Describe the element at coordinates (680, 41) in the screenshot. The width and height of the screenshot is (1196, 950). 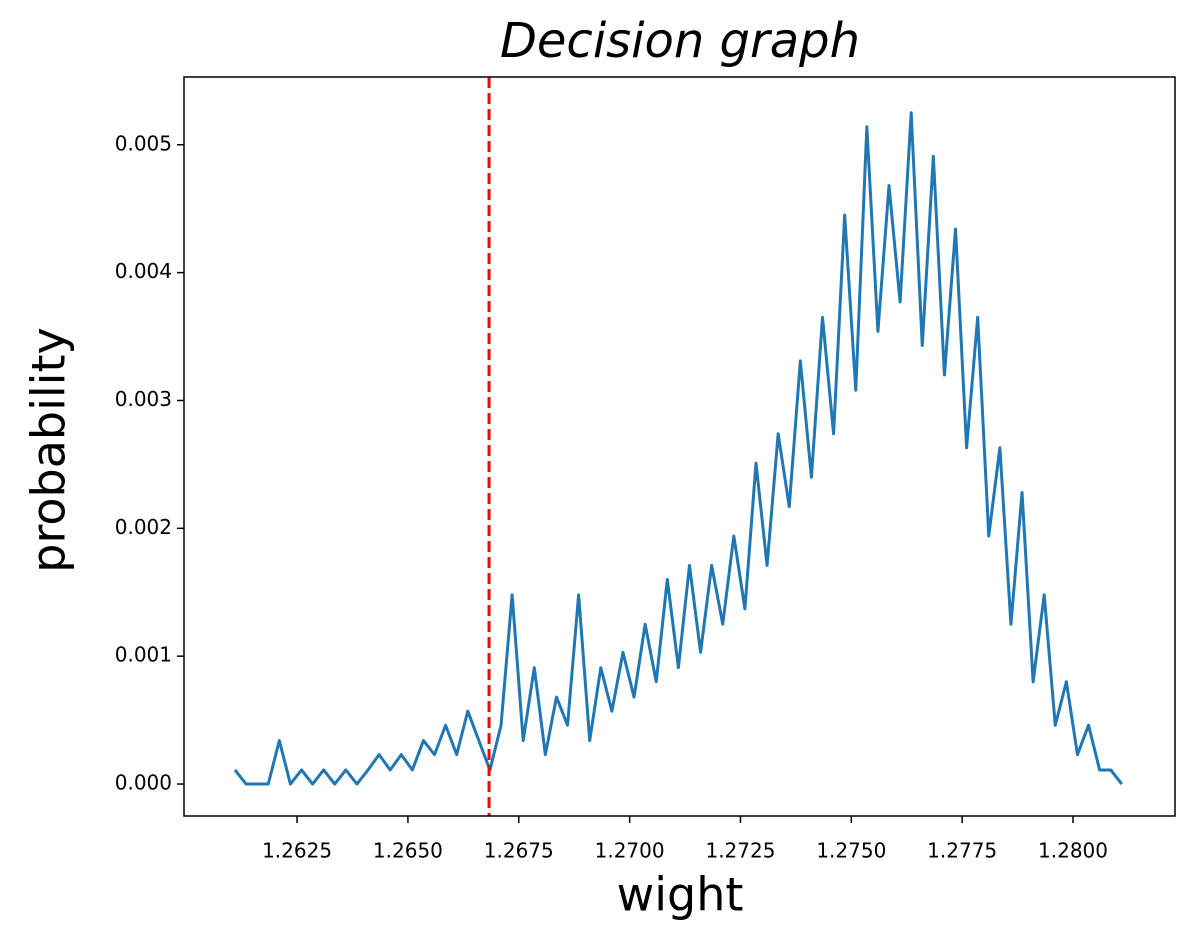
I see `chart-title: Decision graph` at that location.